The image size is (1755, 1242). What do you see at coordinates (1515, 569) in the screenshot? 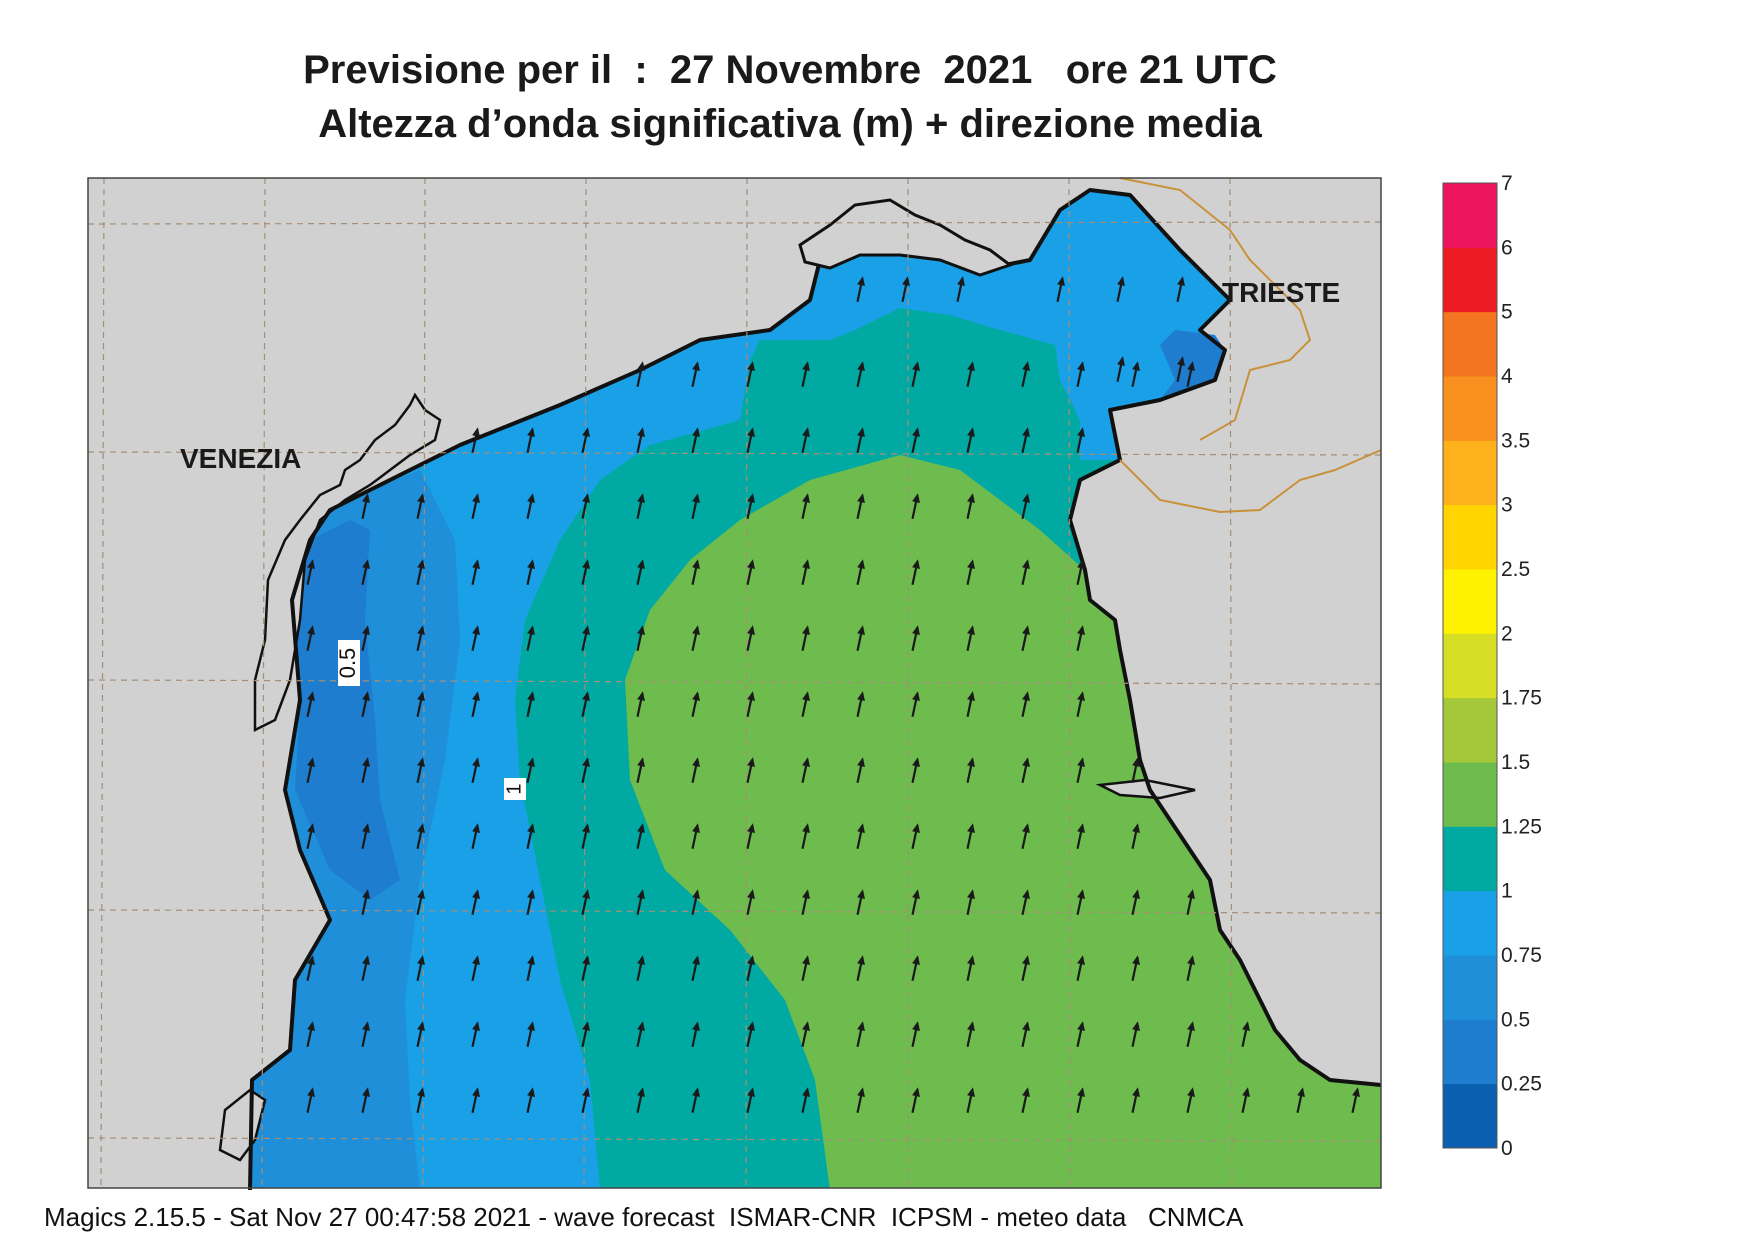
I see `legend-tick-label: 2.5` at bounding box center [1515, 569].